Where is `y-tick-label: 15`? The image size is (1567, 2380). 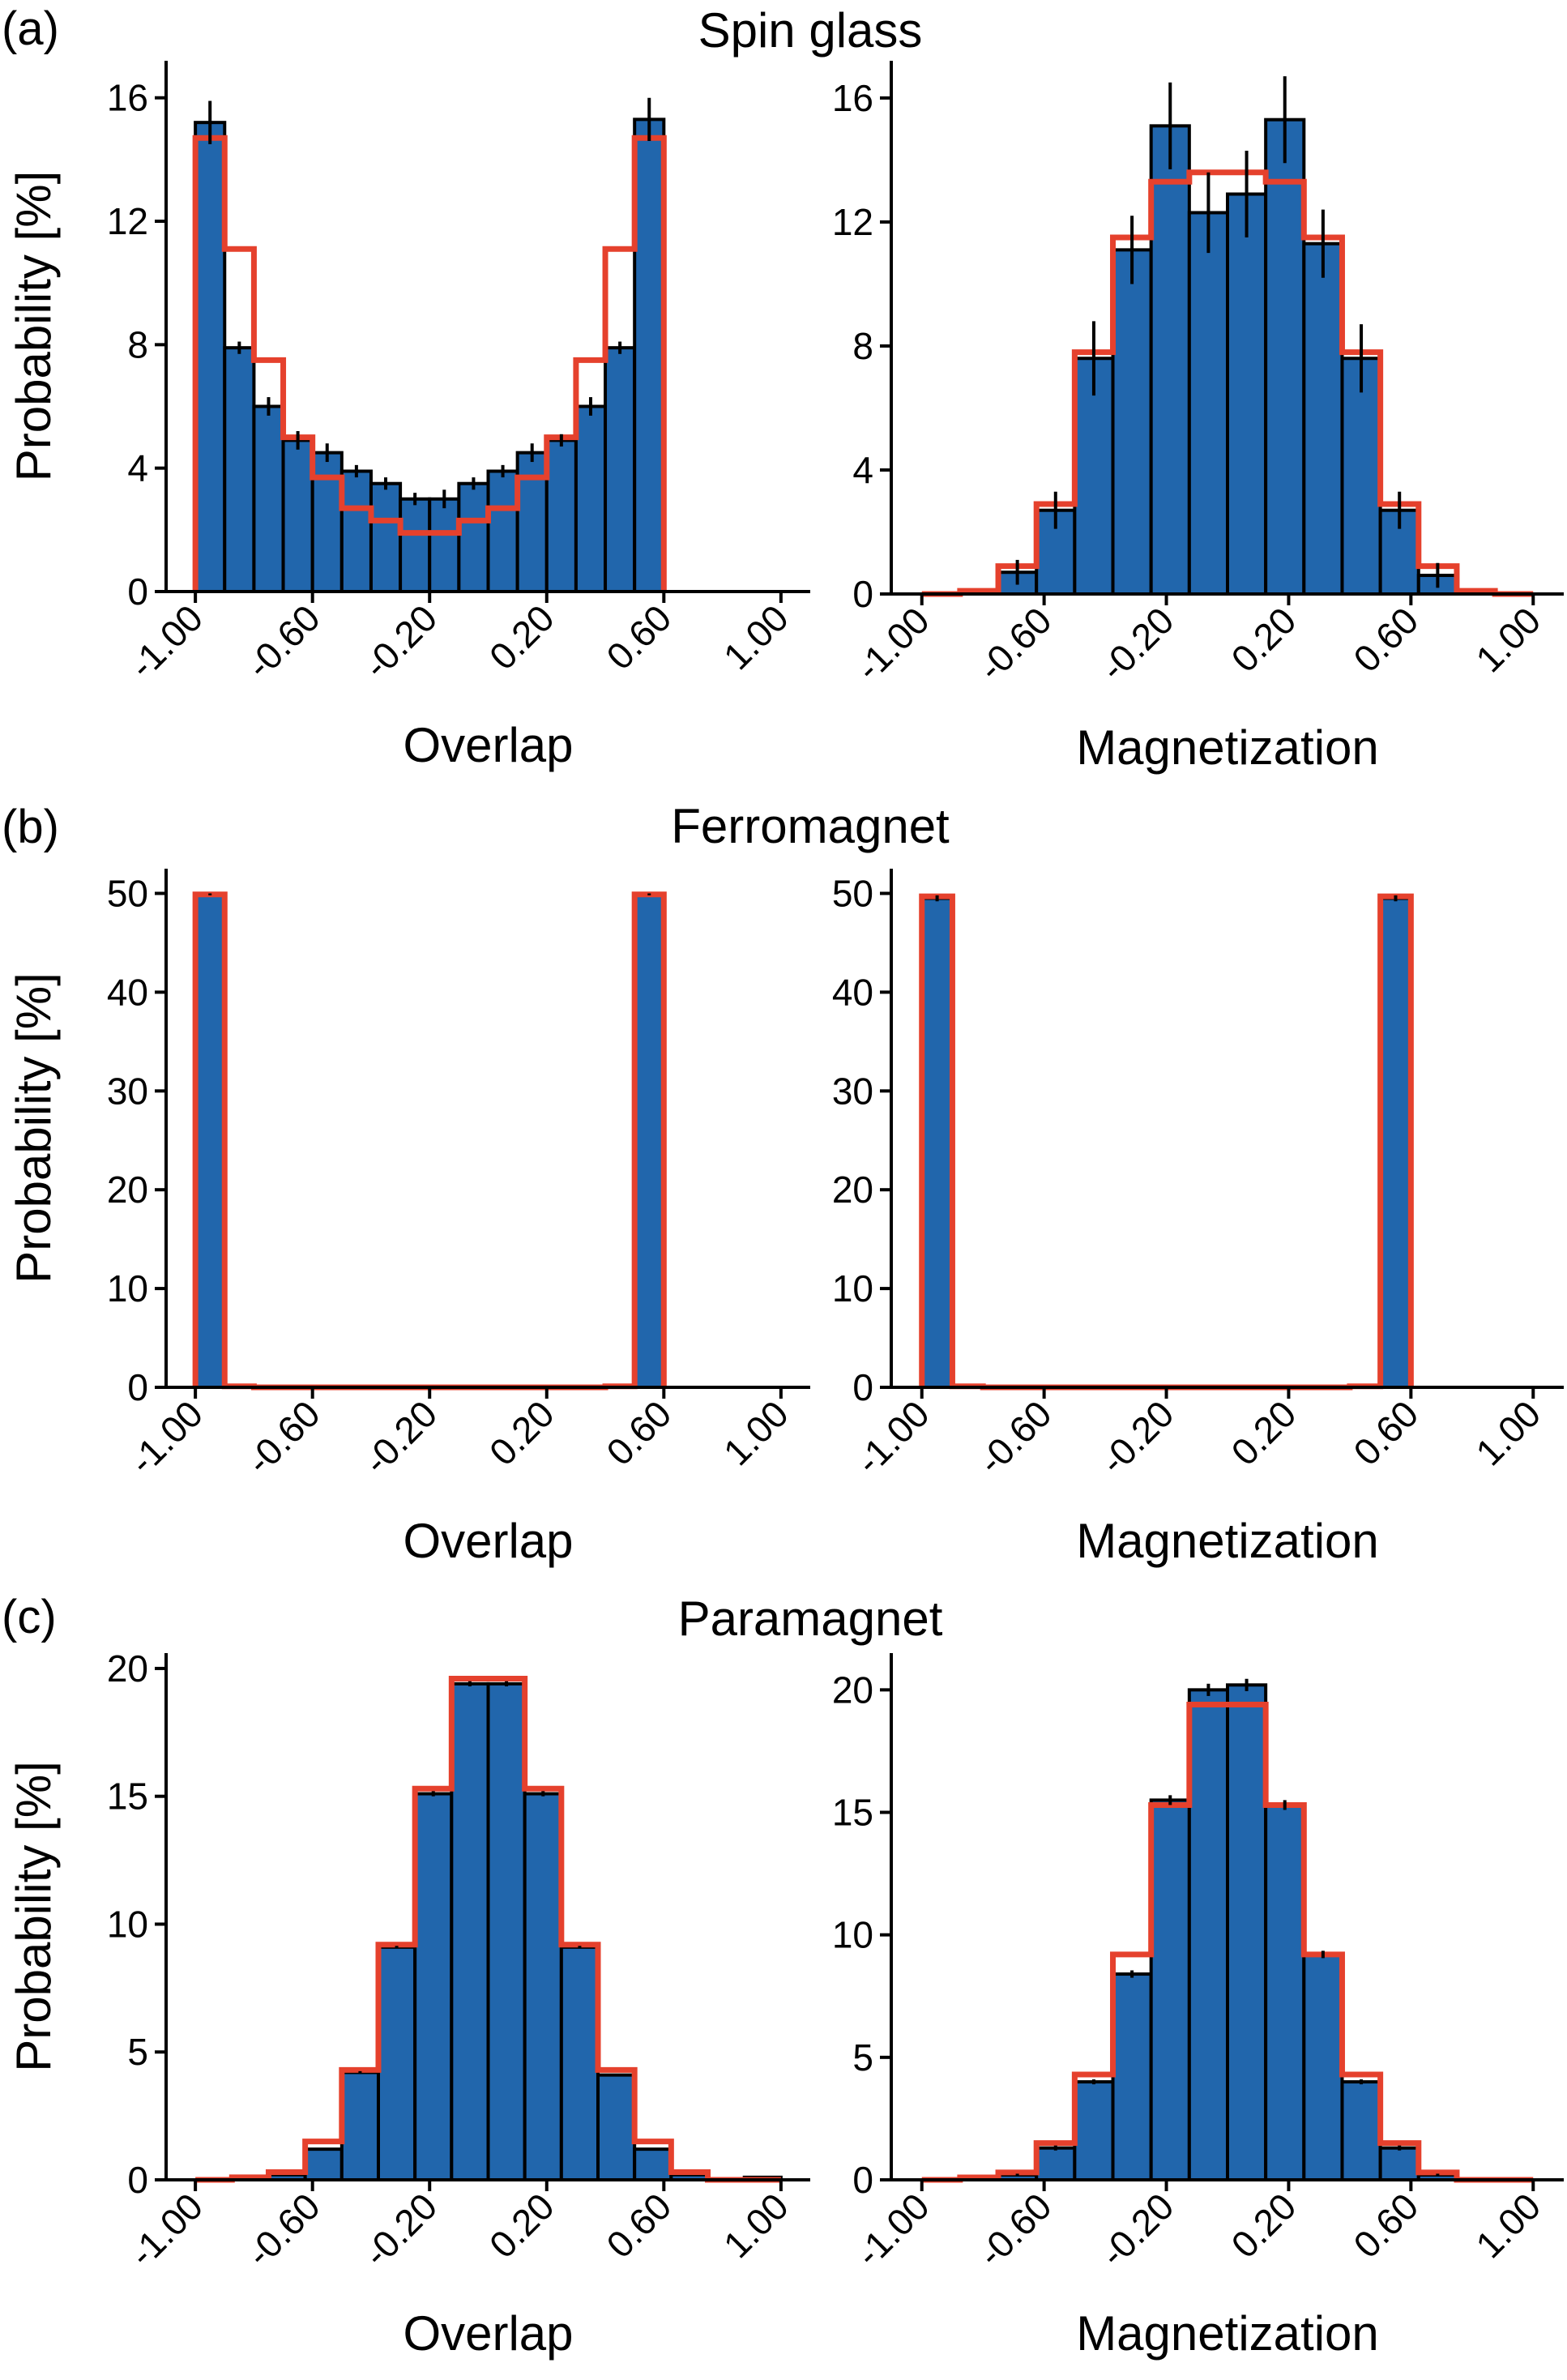
y-tick-label: 15 is located at coordinates (852, 1813).